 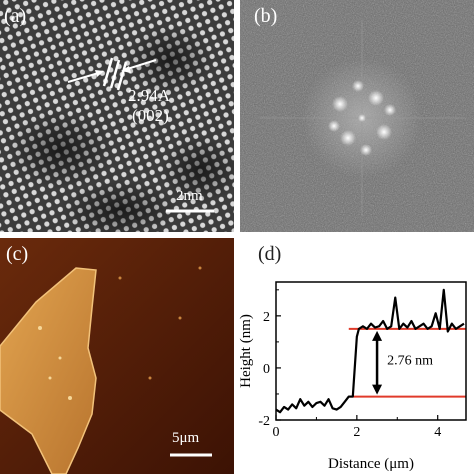 What do you see at coordinates (362, 118) in the screenshot?
I see `diffraction-spots` at bounding box center [362, 118].